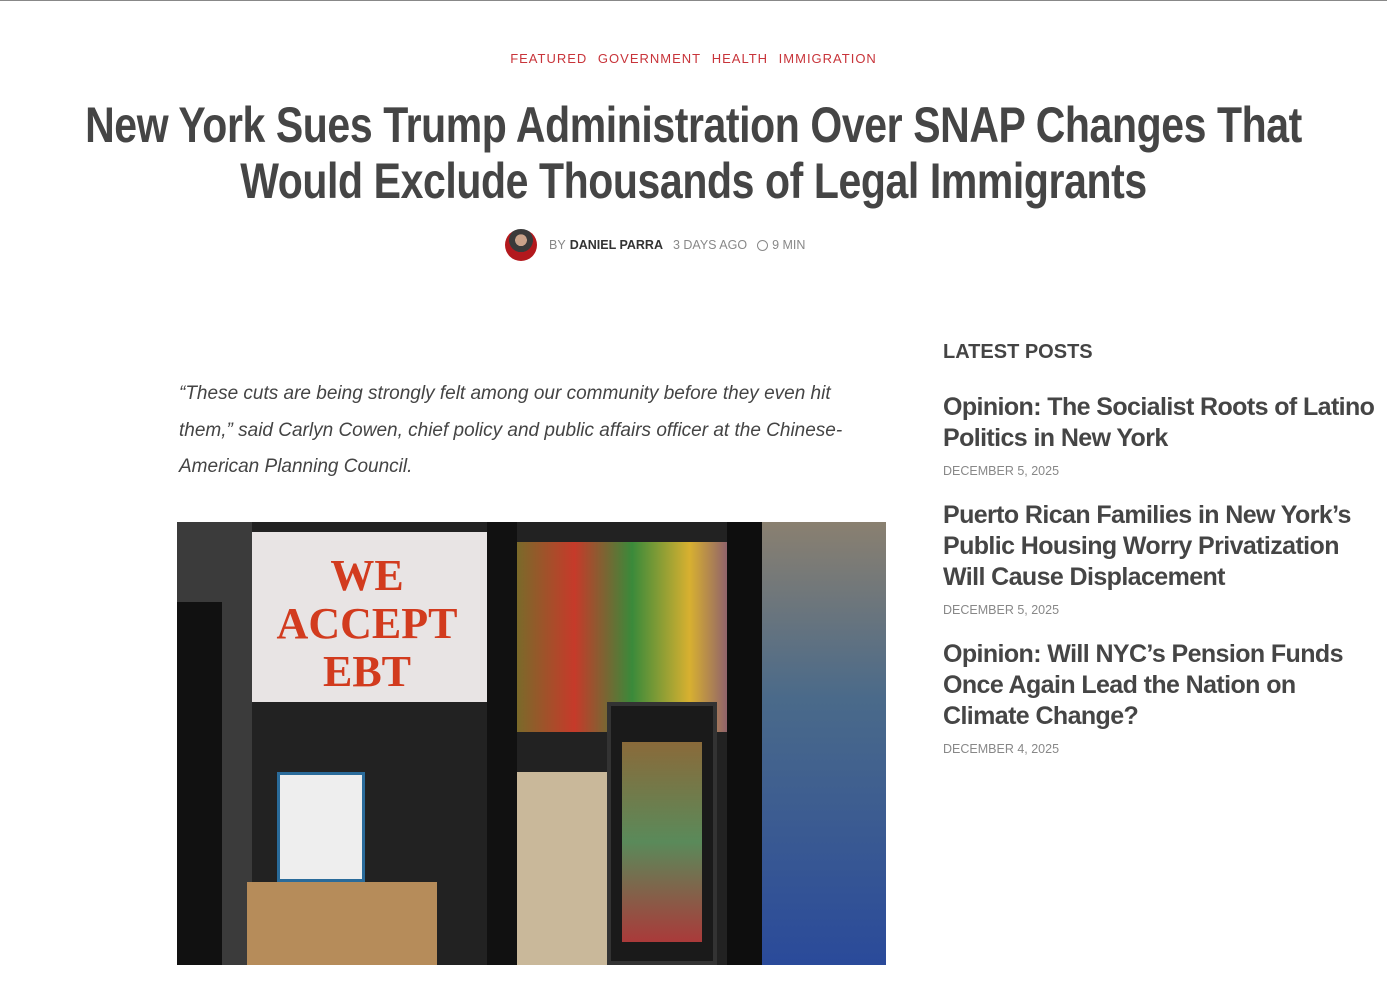 The height and width of the screenshot is (995, 1387). I want to click on category-health: HEALTH, so click(740, 58).